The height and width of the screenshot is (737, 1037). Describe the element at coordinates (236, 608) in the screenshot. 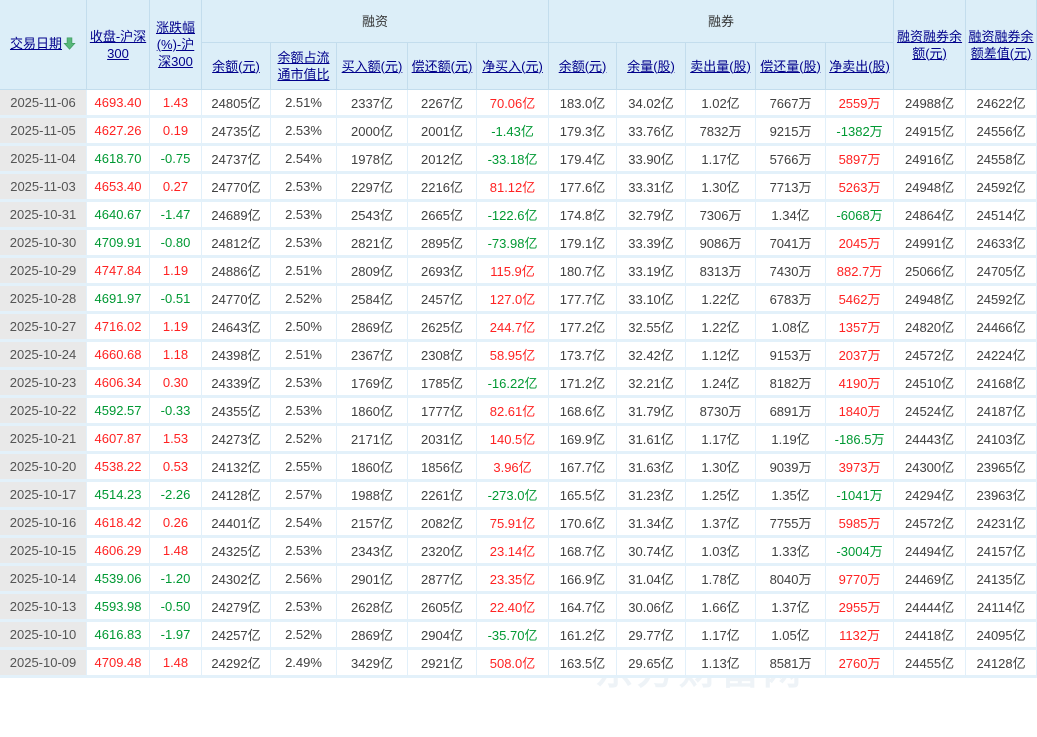

I see `table-cell: 24279亿` at that location.